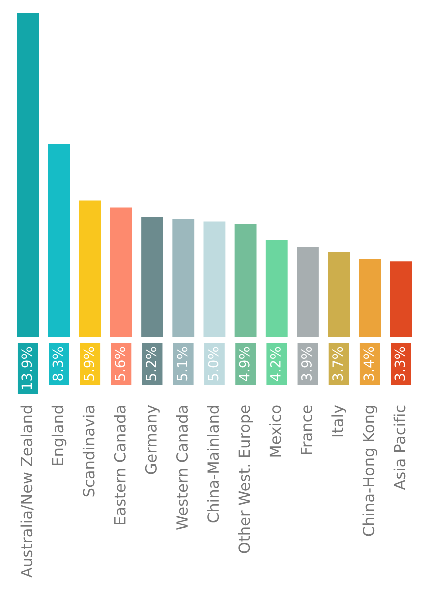  Describe the element at coordinates (58, 364) in the screenshot. I see `data-label: 8.3%` at that location.